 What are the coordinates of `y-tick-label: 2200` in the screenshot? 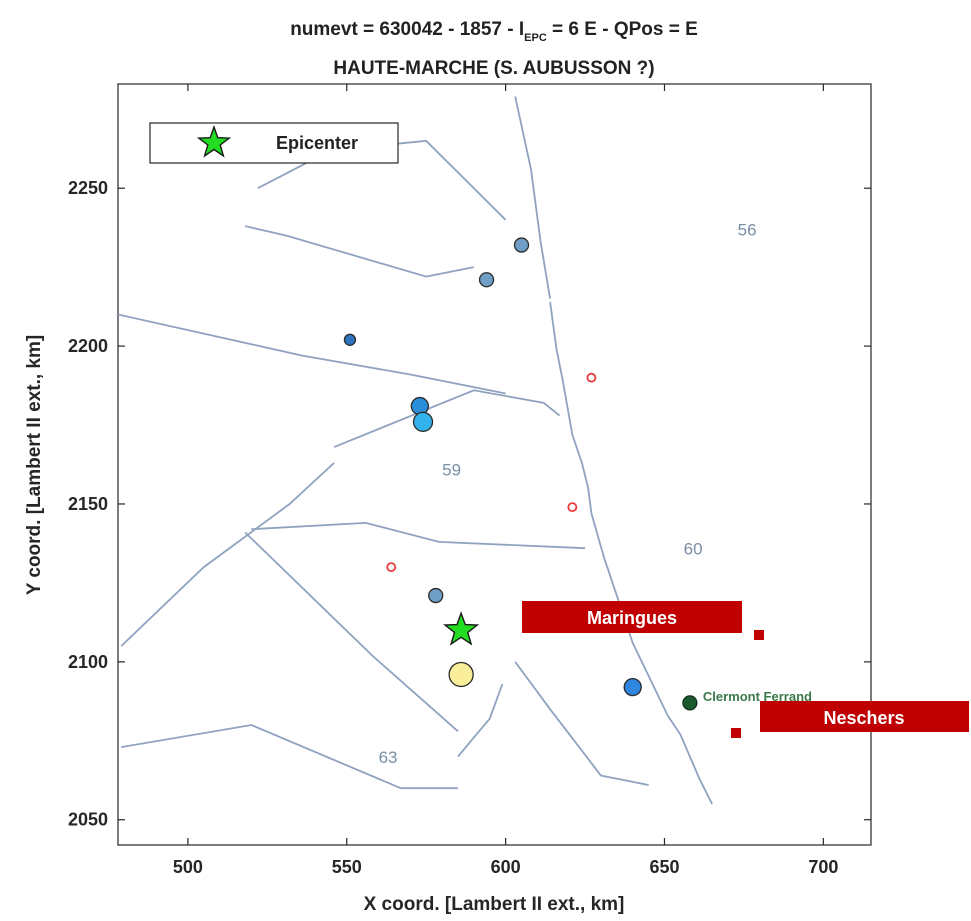 It's located at (88, 346).